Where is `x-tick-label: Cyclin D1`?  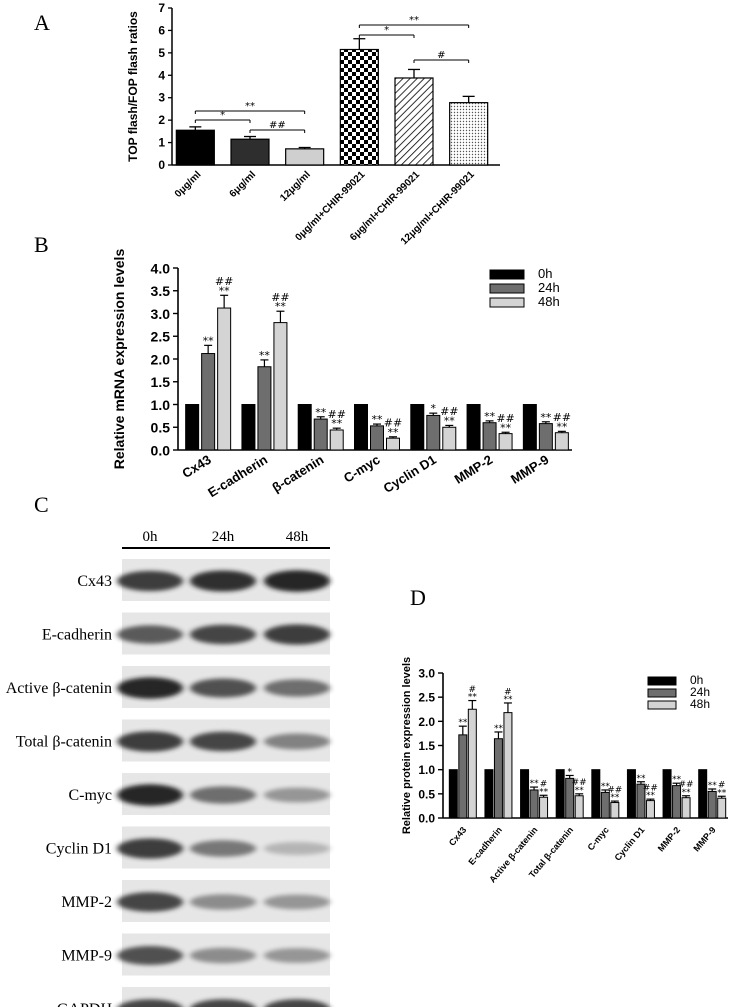
x-tick-label: Cyclin D1 is located at coordinates (410, 474).